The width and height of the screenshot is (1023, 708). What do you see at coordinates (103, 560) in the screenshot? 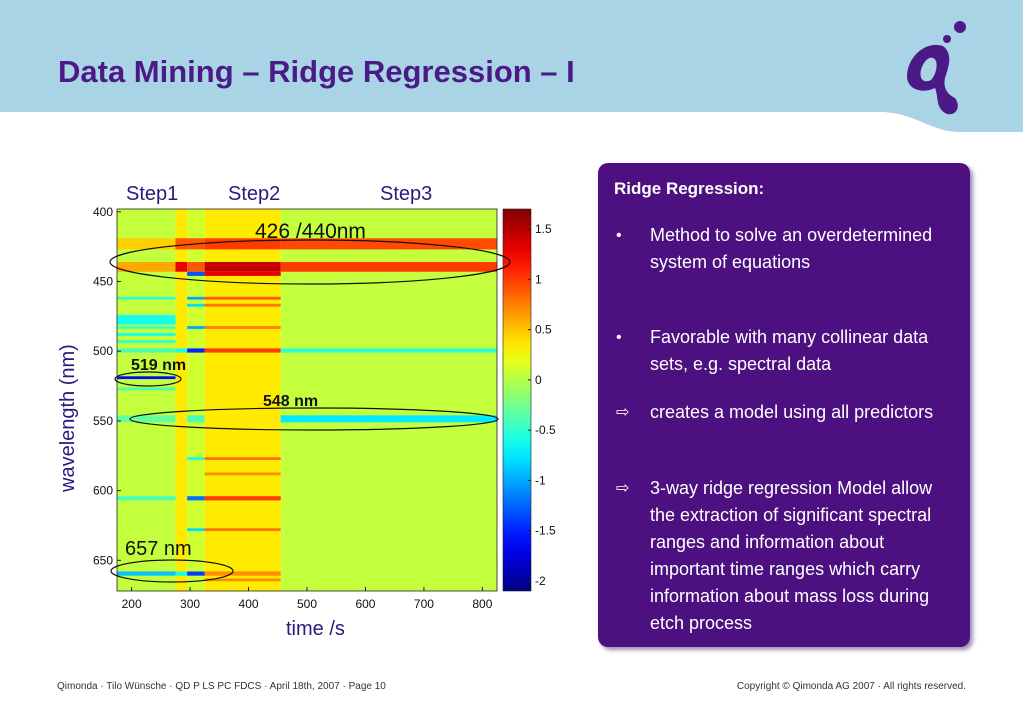
I see `y-tick-label: 650` at bounding box center [103, 560].